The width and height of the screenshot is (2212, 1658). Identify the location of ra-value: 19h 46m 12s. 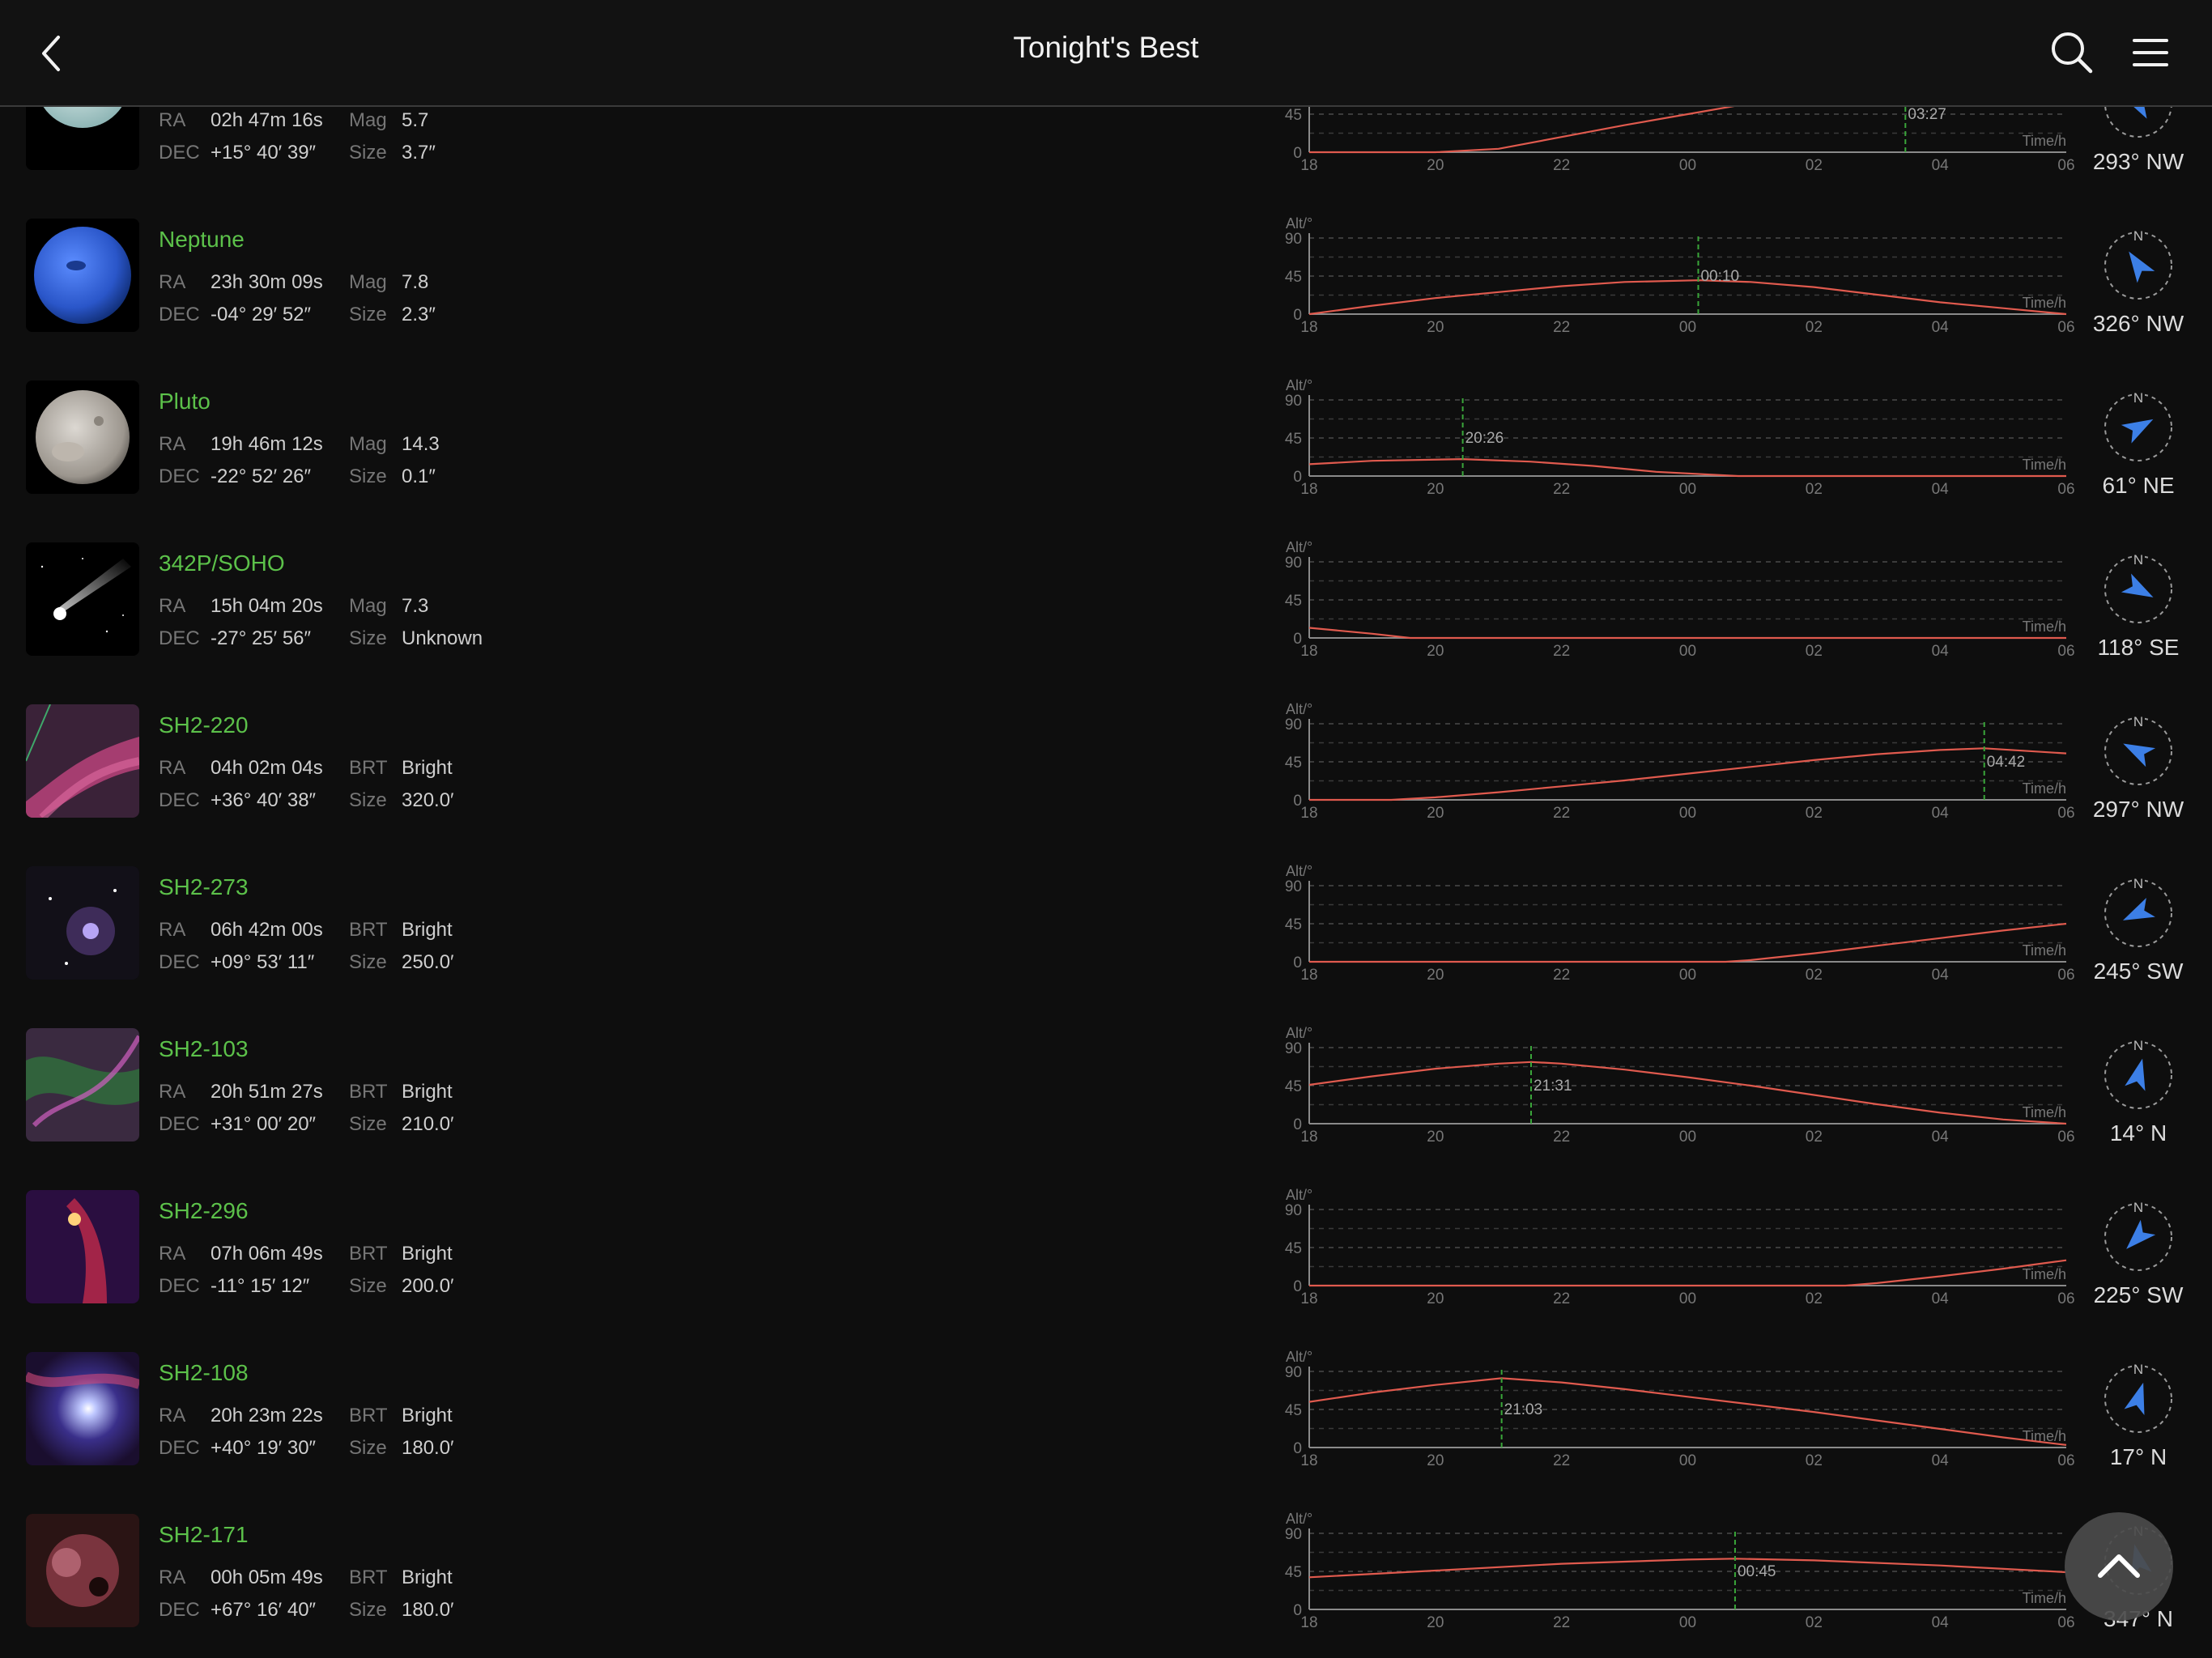
(267, 444).